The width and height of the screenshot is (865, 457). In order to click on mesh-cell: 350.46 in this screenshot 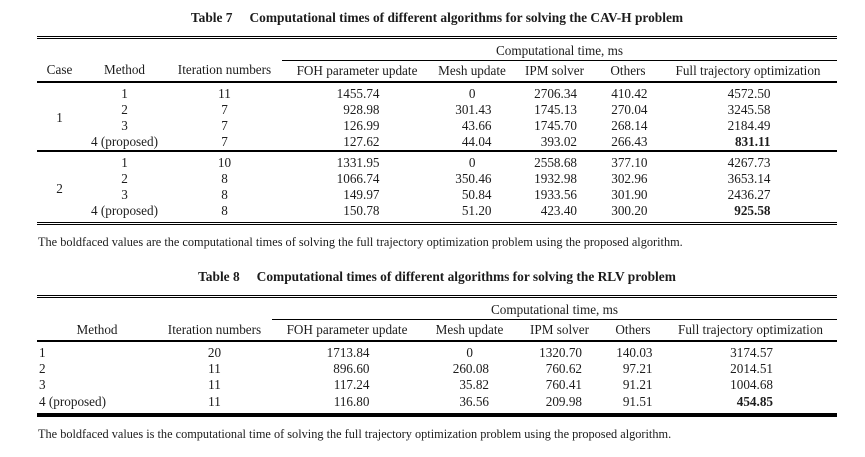, I will do `click(472, 178)`.